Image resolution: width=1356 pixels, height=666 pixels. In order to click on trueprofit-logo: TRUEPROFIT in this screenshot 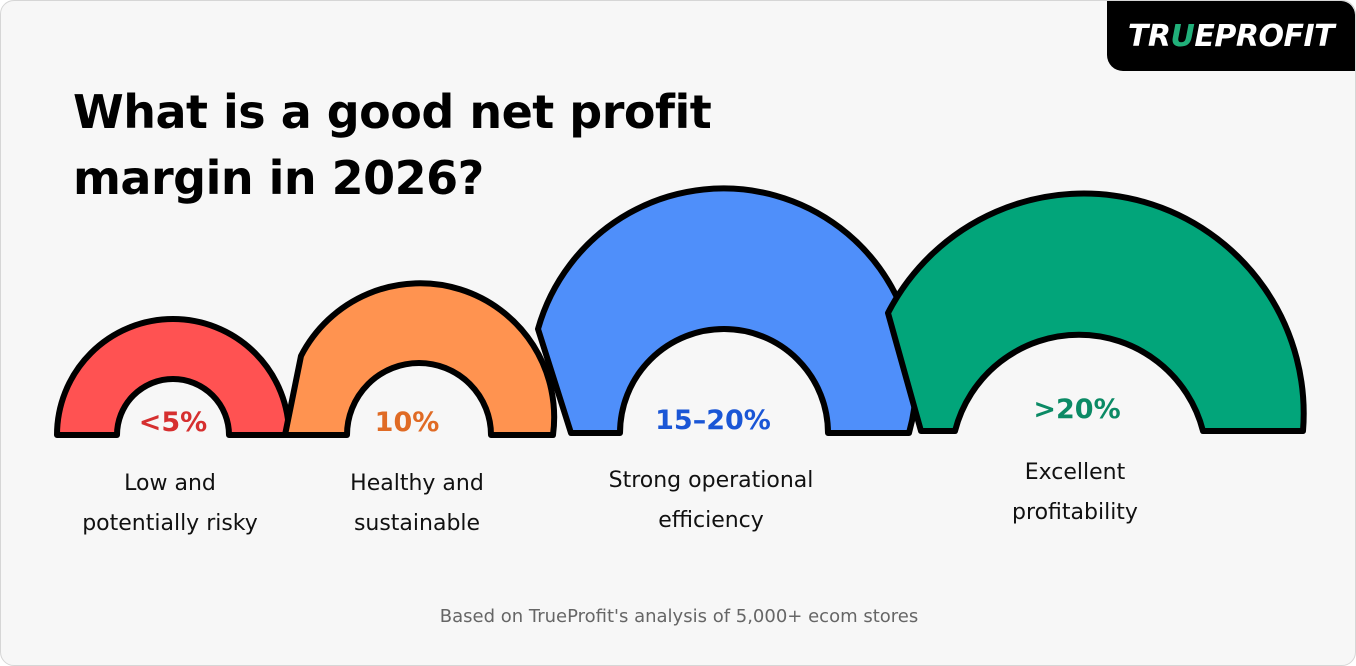, I will do `click(1231, 36)`.